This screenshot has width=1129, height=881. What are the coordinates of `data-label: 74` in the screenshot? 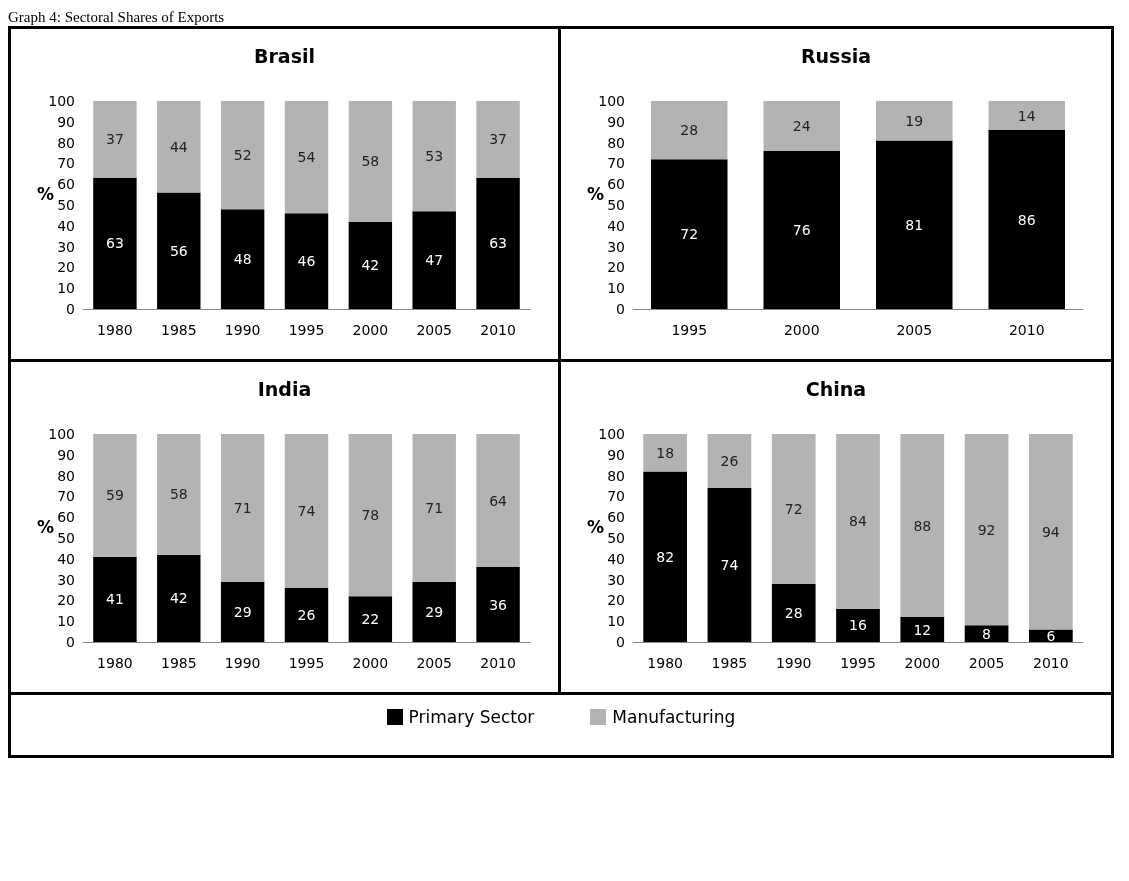 It's located at (729, 565).